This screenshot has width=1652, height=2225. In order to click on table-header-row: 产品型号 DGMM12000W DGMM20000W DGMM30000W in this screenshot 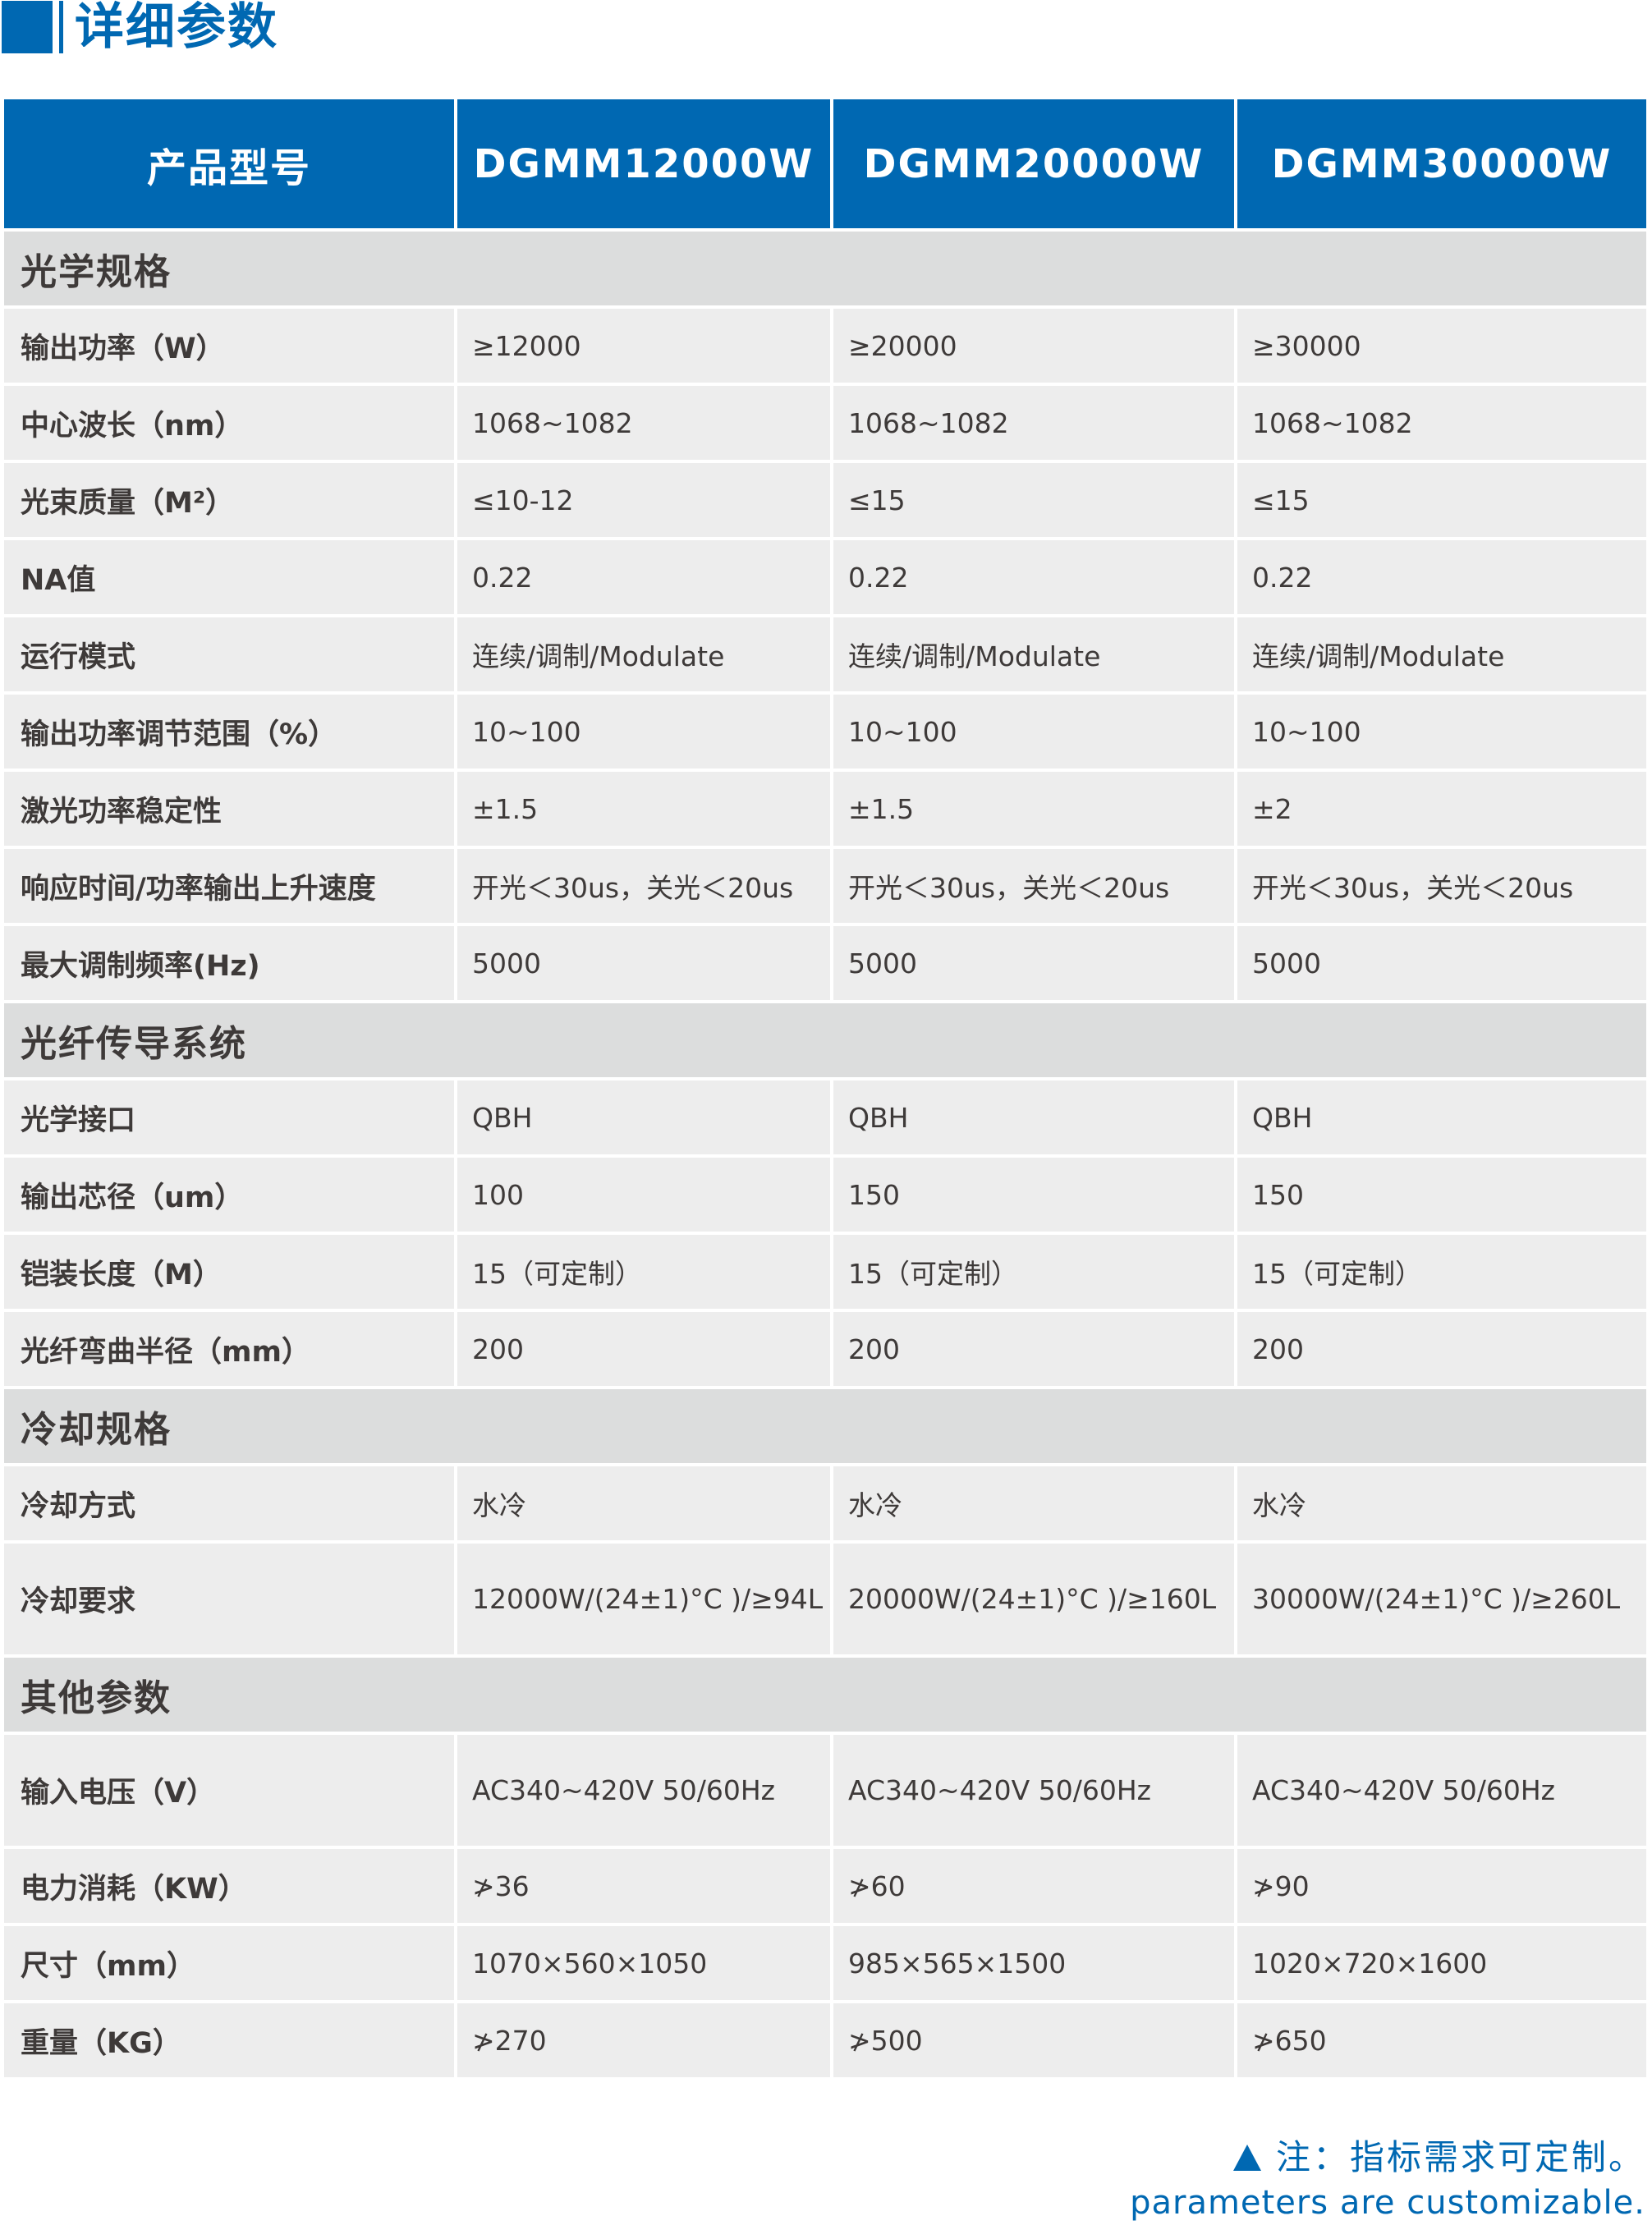, I will do `click(825, 163)`.